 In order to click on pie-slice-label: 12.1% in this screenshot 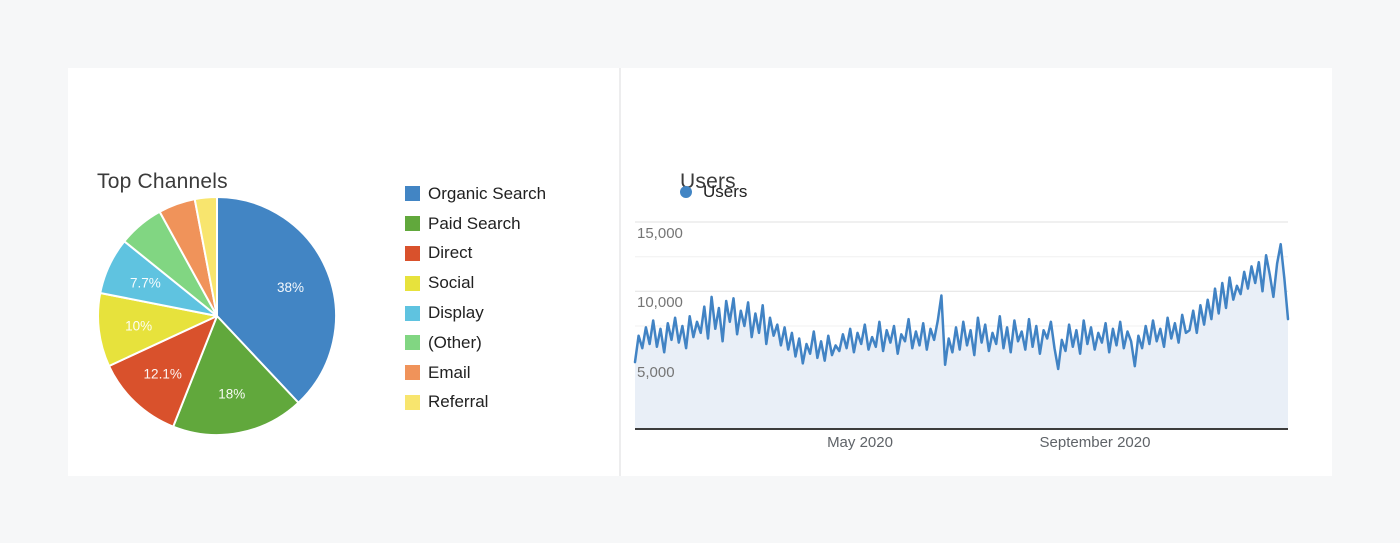, I will do `click(163, 373)`.